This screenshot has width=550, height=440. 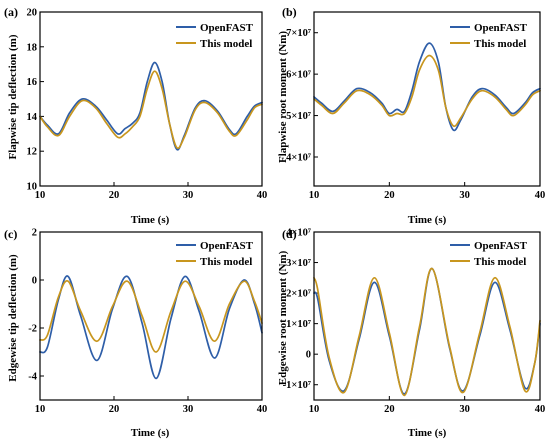 What do you see at coordinates (150, 220) in the screenshot?
I see `x-axis-label-a: Time (s)` at bounding box center [150, 220].